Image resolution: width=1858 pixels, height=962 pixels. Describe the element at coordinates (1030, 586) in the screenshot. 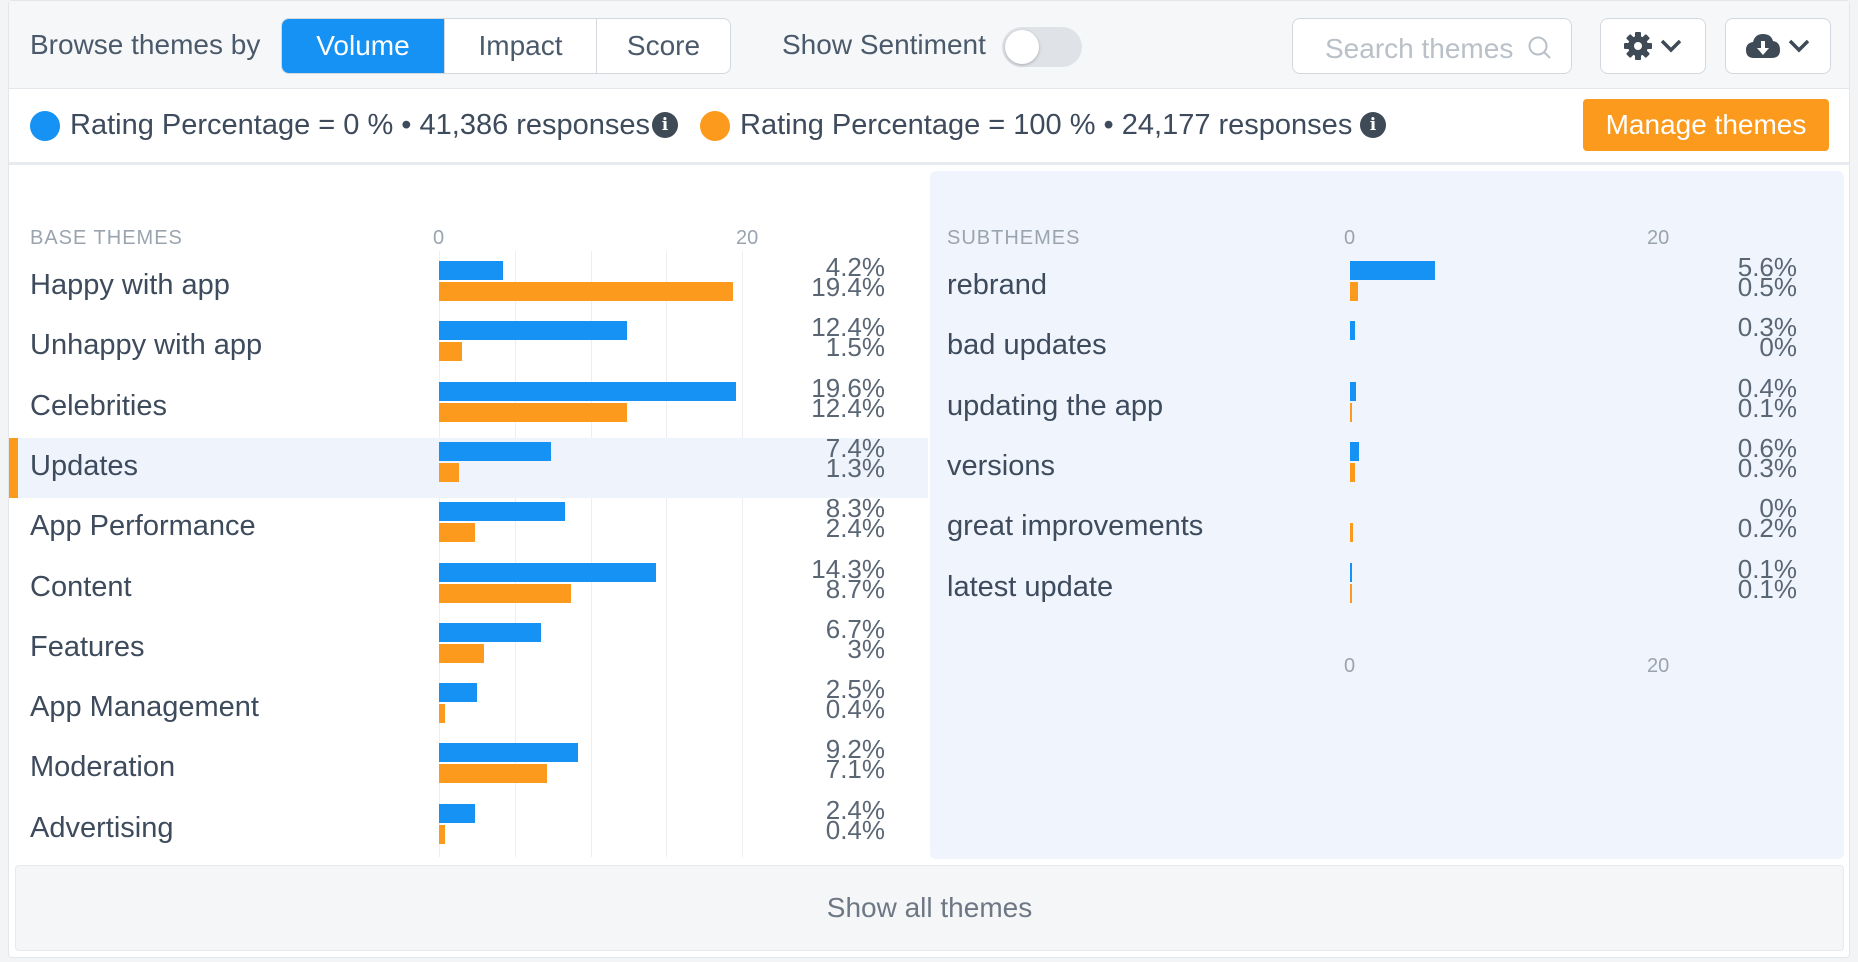

I see `theme-label: latest update` at that location.